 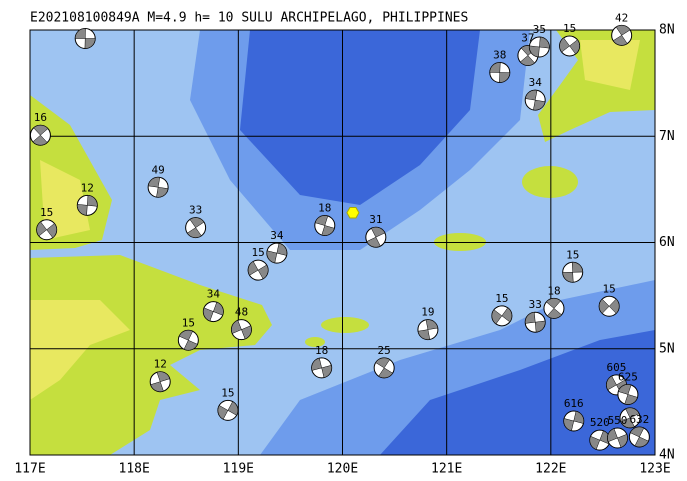 I want to click on x-tick-label: 118E, so click(x=134, y=469).